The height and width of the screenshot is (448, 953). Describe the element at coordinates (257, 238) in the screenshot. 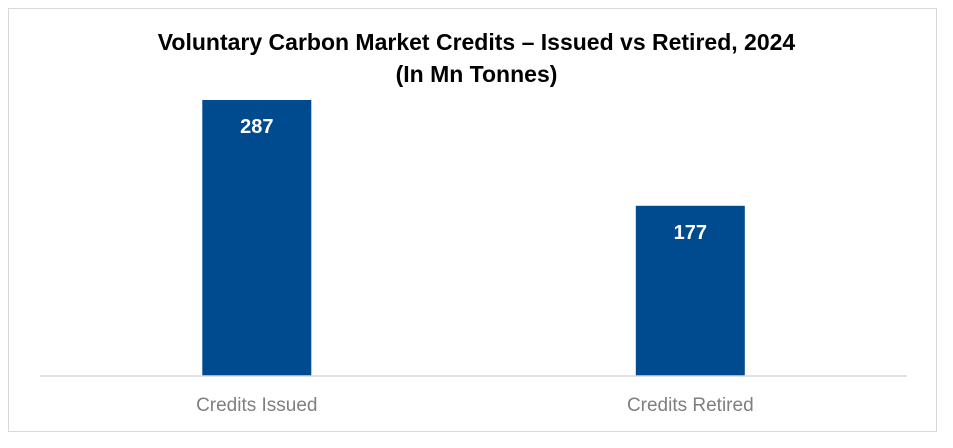

I see `bar-credits-issued` at that location.